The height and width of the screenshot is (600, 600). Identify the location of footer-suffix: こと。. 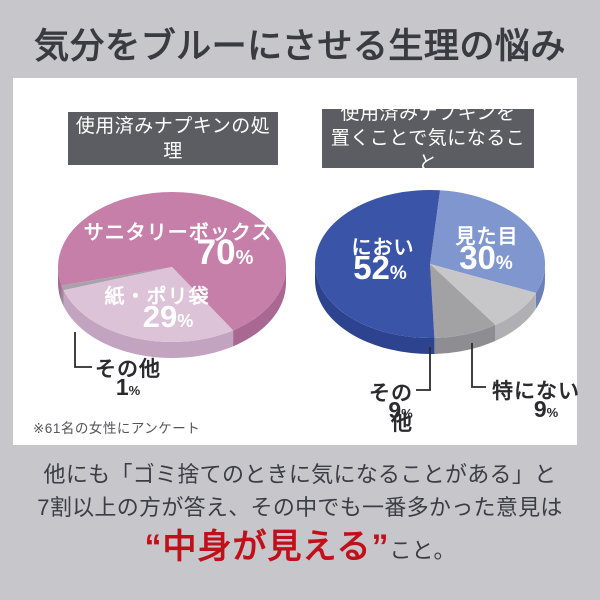
(422, 550).